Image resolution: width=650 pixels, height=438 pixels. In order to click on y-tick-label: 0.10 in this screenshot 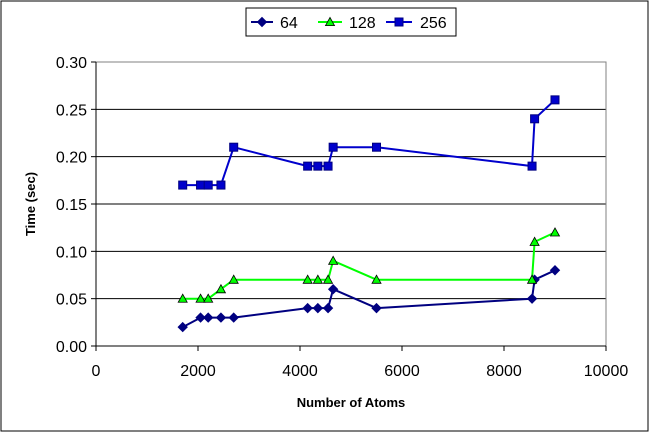, I will do `click(71, 252)`.